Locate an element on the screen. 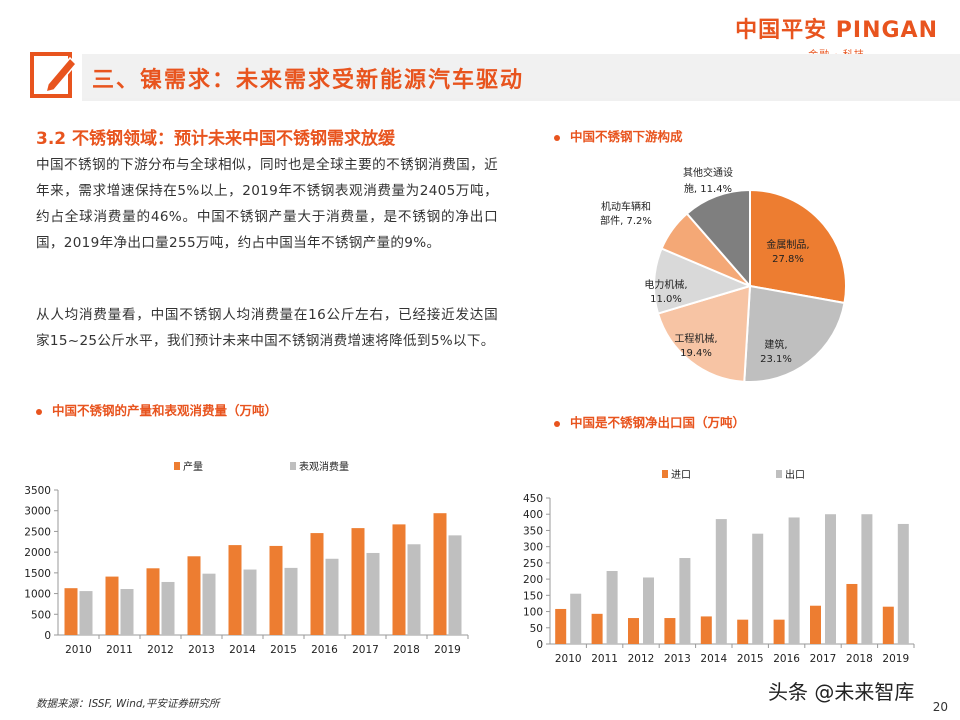  pie-label: 电力机械, 11.0% is located at coordinates (665, 291).